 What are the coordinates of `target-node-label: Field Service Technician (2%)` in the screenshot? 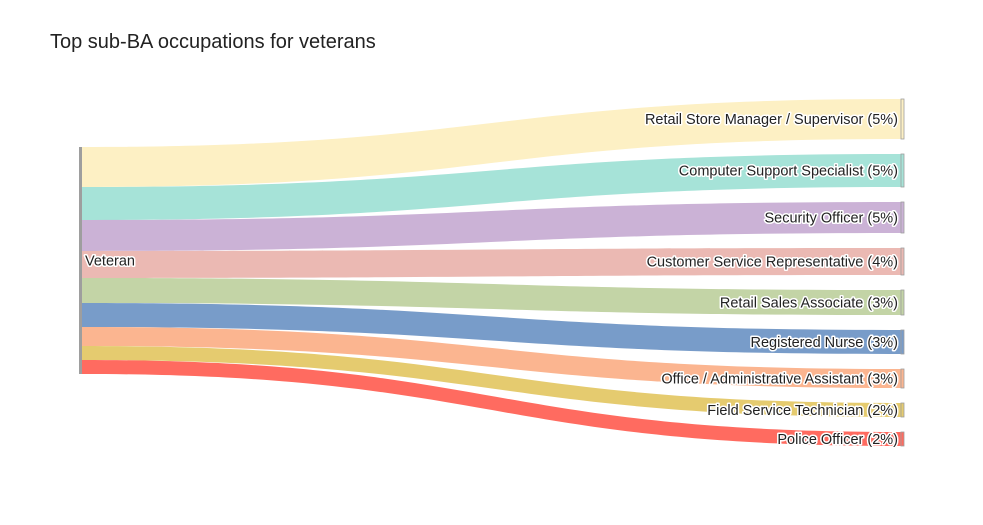 It's located at (802, 411).